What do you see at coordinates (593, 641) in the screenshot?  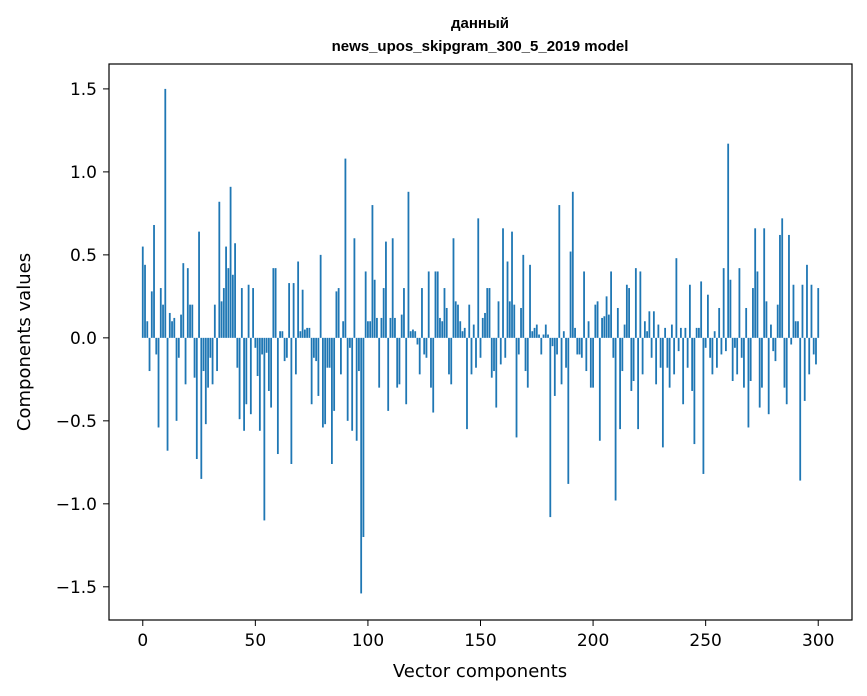 I see `x-tick-label: 200` at bounding box center [593, 641].